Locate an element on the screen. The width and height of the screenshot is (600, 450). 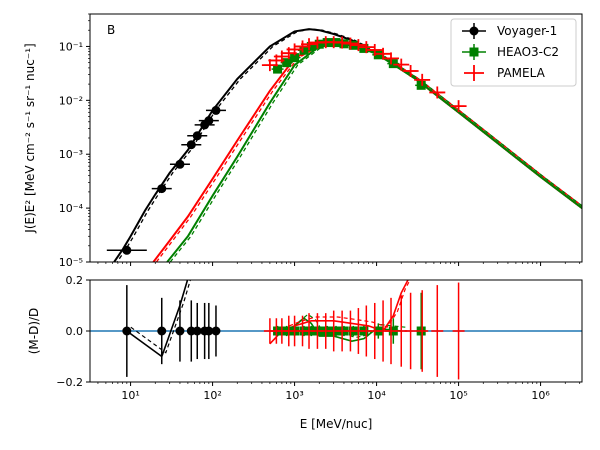
legend-entry-heao: HEAO3-C2 is located at coordinates (510, 52).